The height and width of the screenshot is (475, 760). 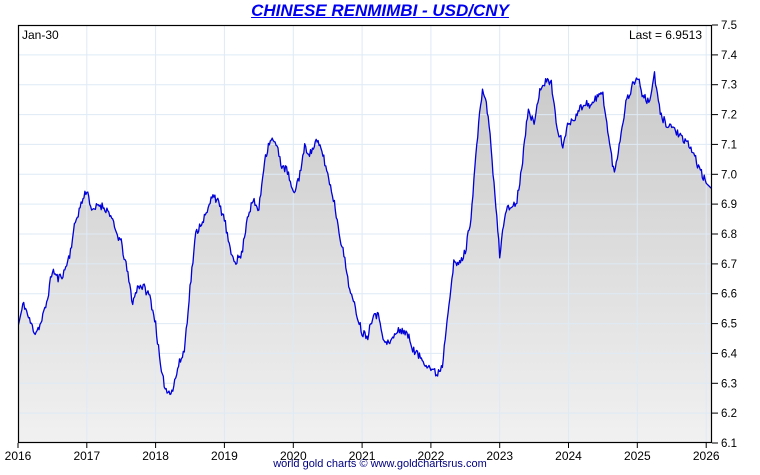 I want to click on x-axis-label: 2020, so click(x=293, y=456).